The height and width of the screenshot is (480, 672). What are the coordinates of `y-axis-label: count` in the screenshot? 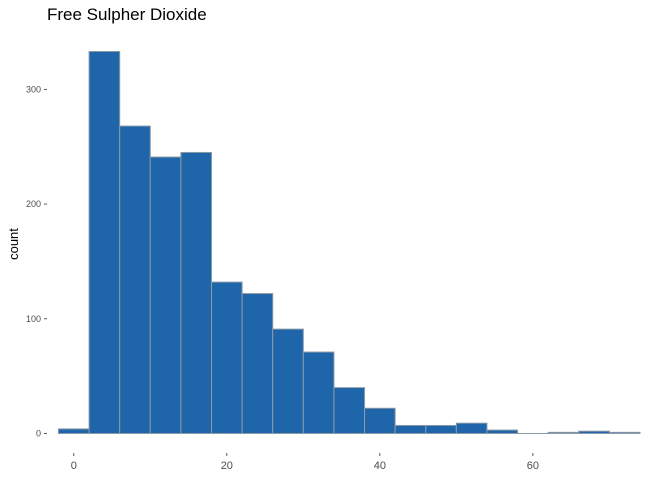 It's located at (13, 244).